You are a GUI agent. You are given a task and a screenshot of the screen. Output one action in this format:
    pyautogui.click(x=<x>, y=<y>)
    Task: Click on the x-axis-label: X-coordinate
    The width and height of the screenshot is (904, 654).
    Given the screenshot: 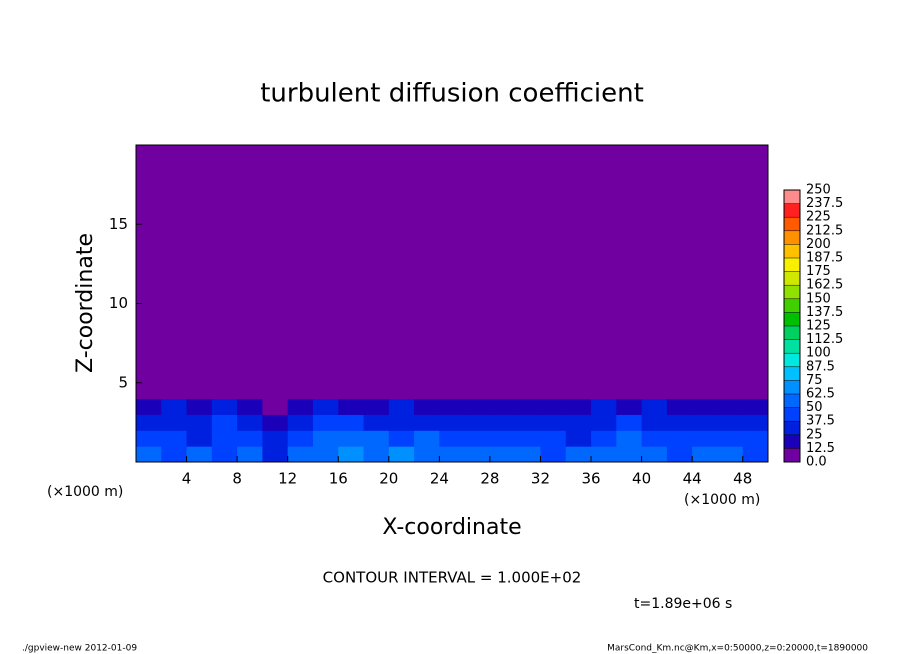 What is the action you would take?
    pyautogui.click(x=451, y=527)
    